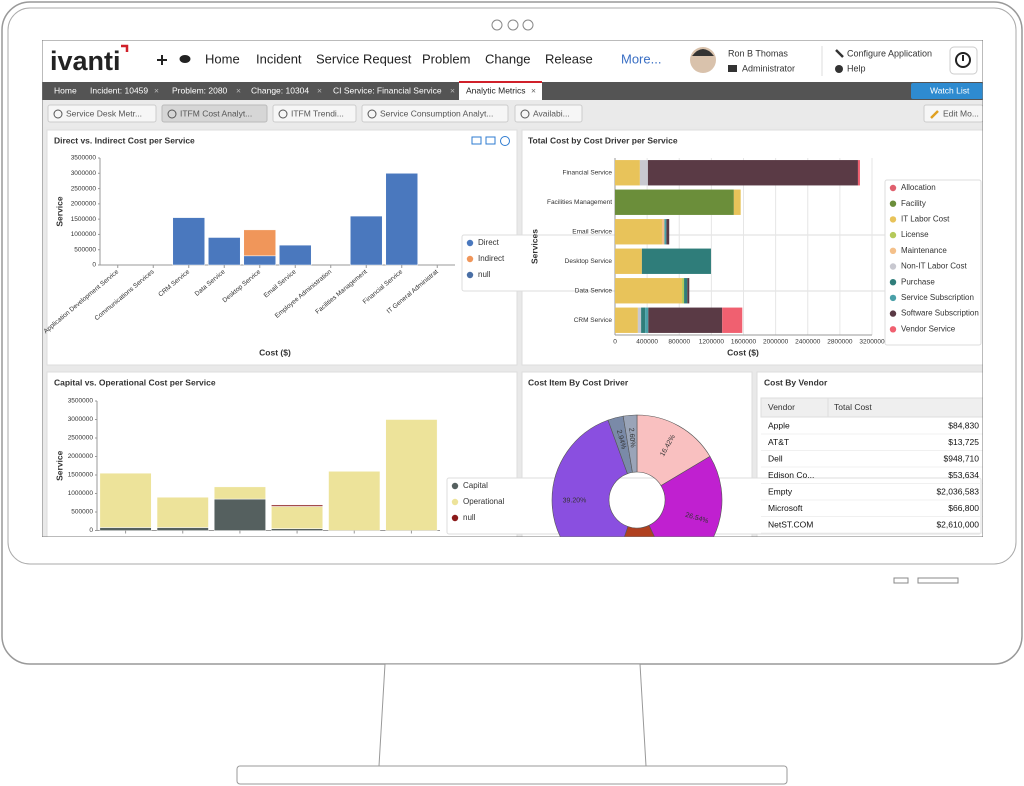 The image size is (1024, 786). I want to click on user-role: Administrator, so click(768, 68).